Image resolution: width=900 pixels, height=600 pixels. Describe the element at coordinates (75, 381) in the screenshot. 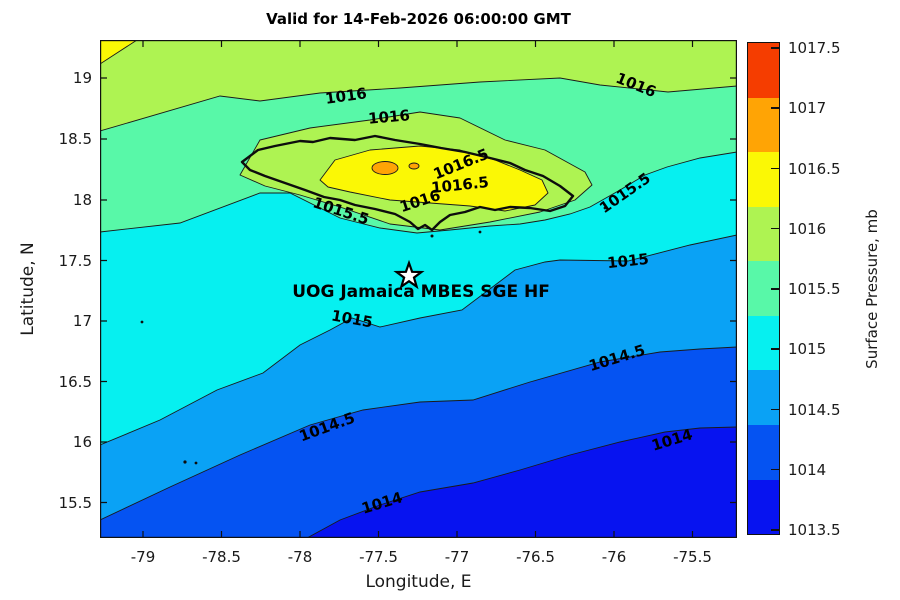

I see `y-tick-16p5: 16.5` at that location.